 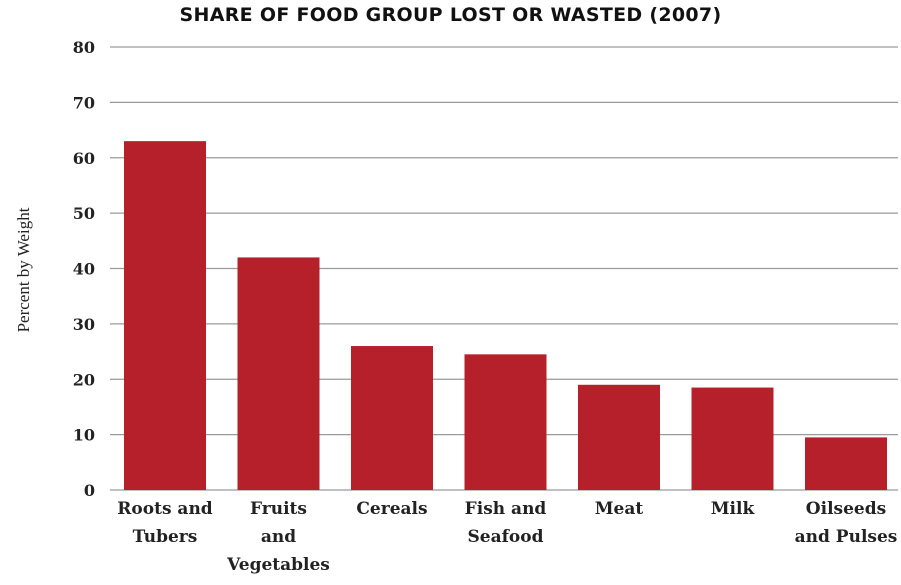 I want to click on y-tick-label: 20, so click(x=84, y=379).